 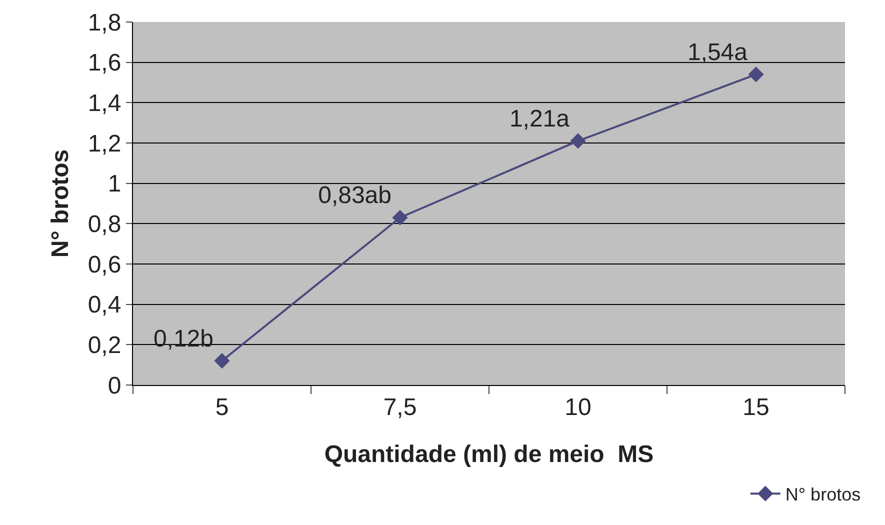 What do you see at coordinates (539, 118) in the screenshot?
I see `data-label: 1,21a` at bounding box center [539, 118].